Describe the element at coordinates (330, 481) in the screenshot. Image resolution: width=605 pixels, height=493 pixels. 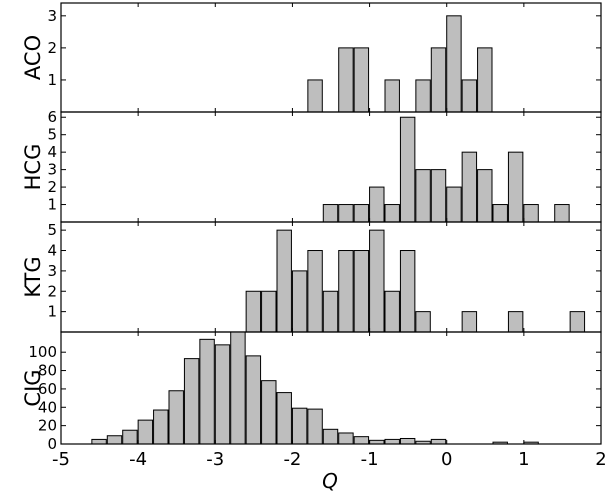
I see `x-axis-label: Q` at that location.